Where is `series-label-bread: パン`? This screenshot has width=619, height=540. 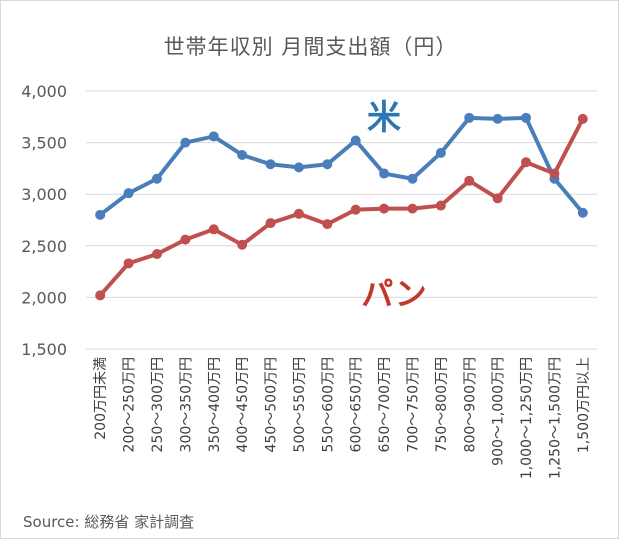
series-label-bread: パン is located at coordinates (394, 294).